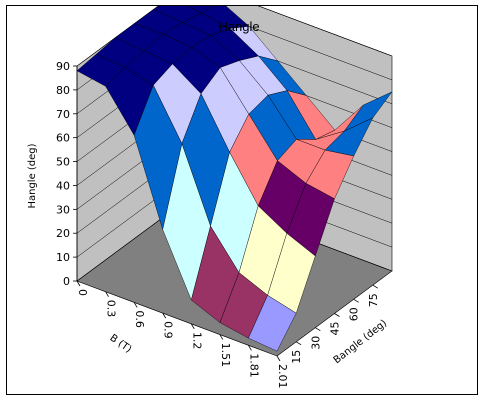  What do you see at coordinates (238, 26) in the screenshot?
I see `chart-title: Hangle` at bounding box center [238, 26].